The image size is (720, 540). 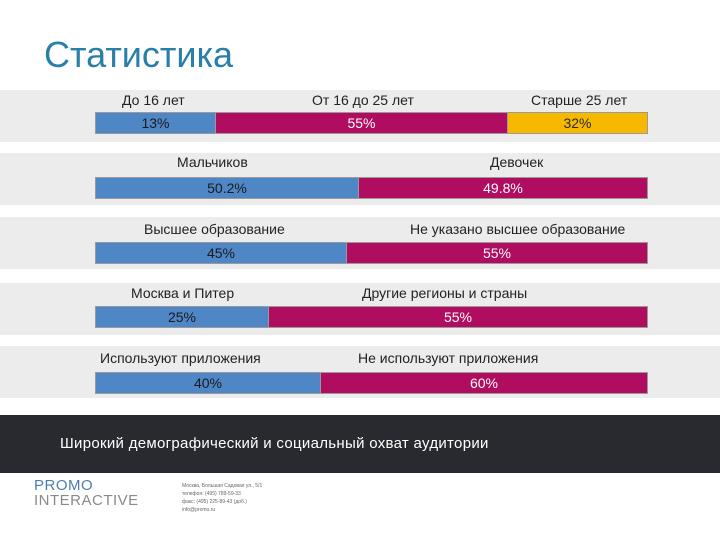 What do you see at coordinates (180, 358) in the screenshot?
I see `label-use-apps: Используют приложения` at bounding box center [180, 358].